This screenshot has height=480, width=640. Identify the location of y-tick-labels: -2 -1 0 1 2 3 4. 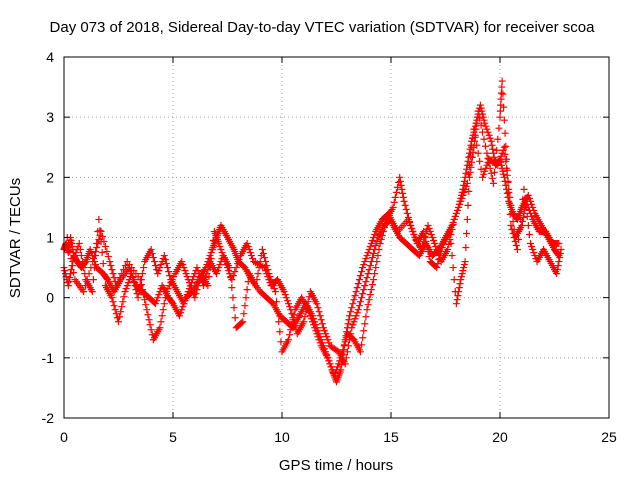
(48, 237).